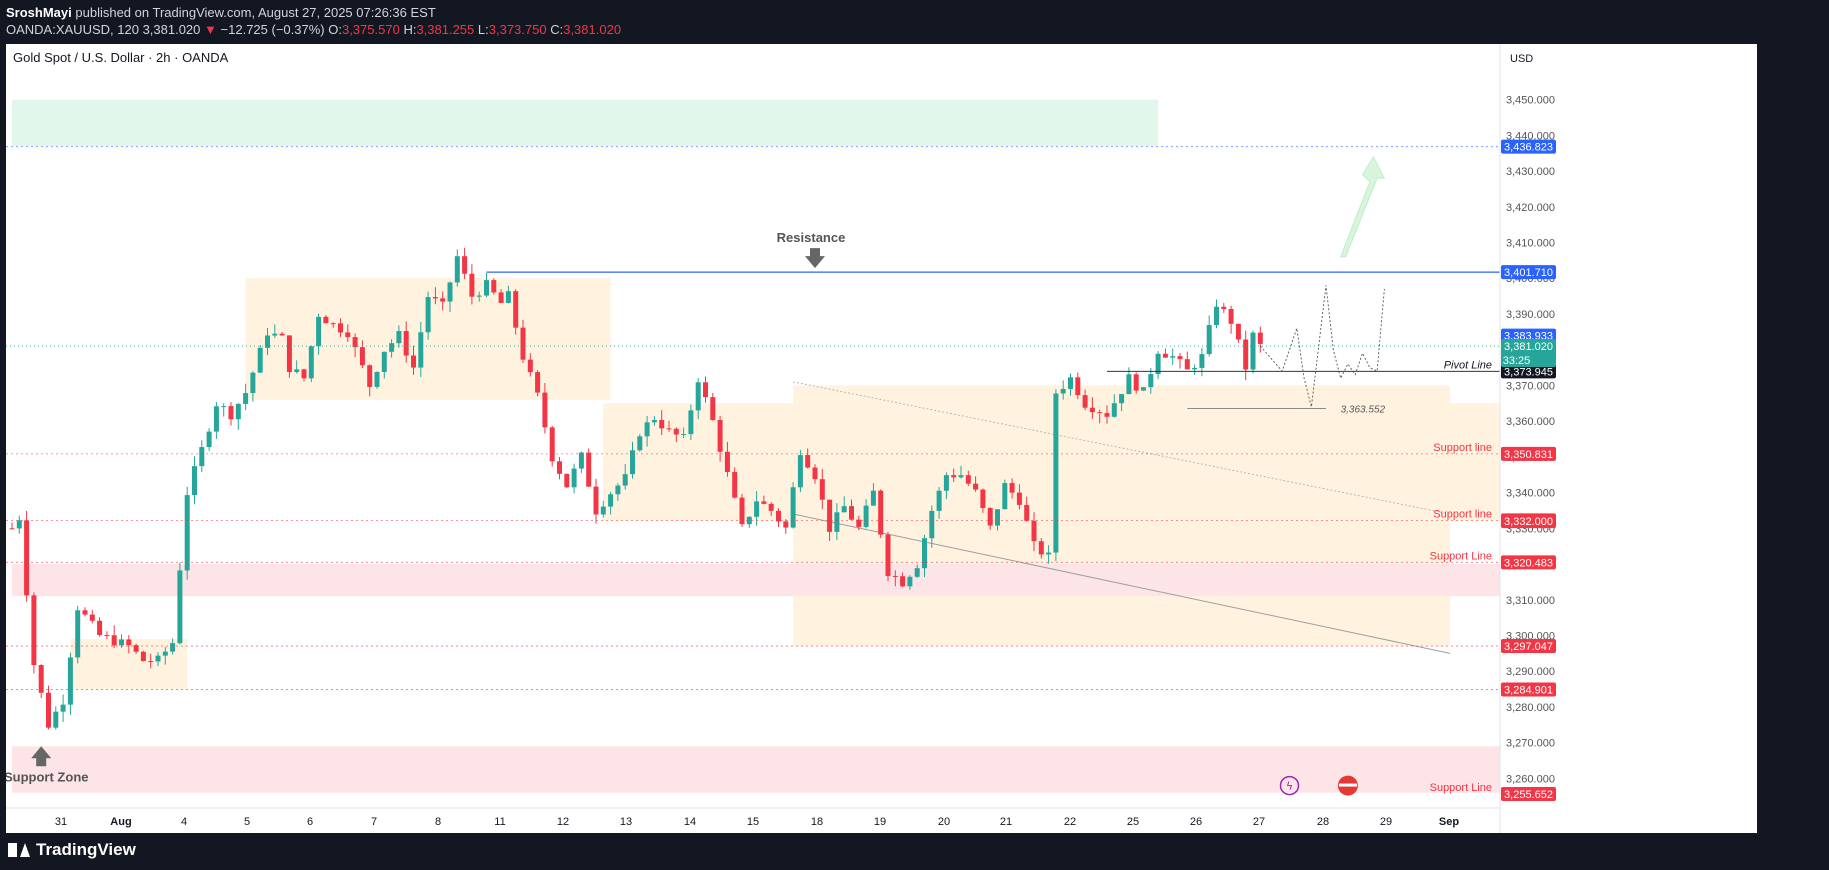 Image resolution: width=1829 pixels, height=870 pixels. Describe the element at coordinates (335, 29) in the screenshot. I see `open-label: O:` at that location.